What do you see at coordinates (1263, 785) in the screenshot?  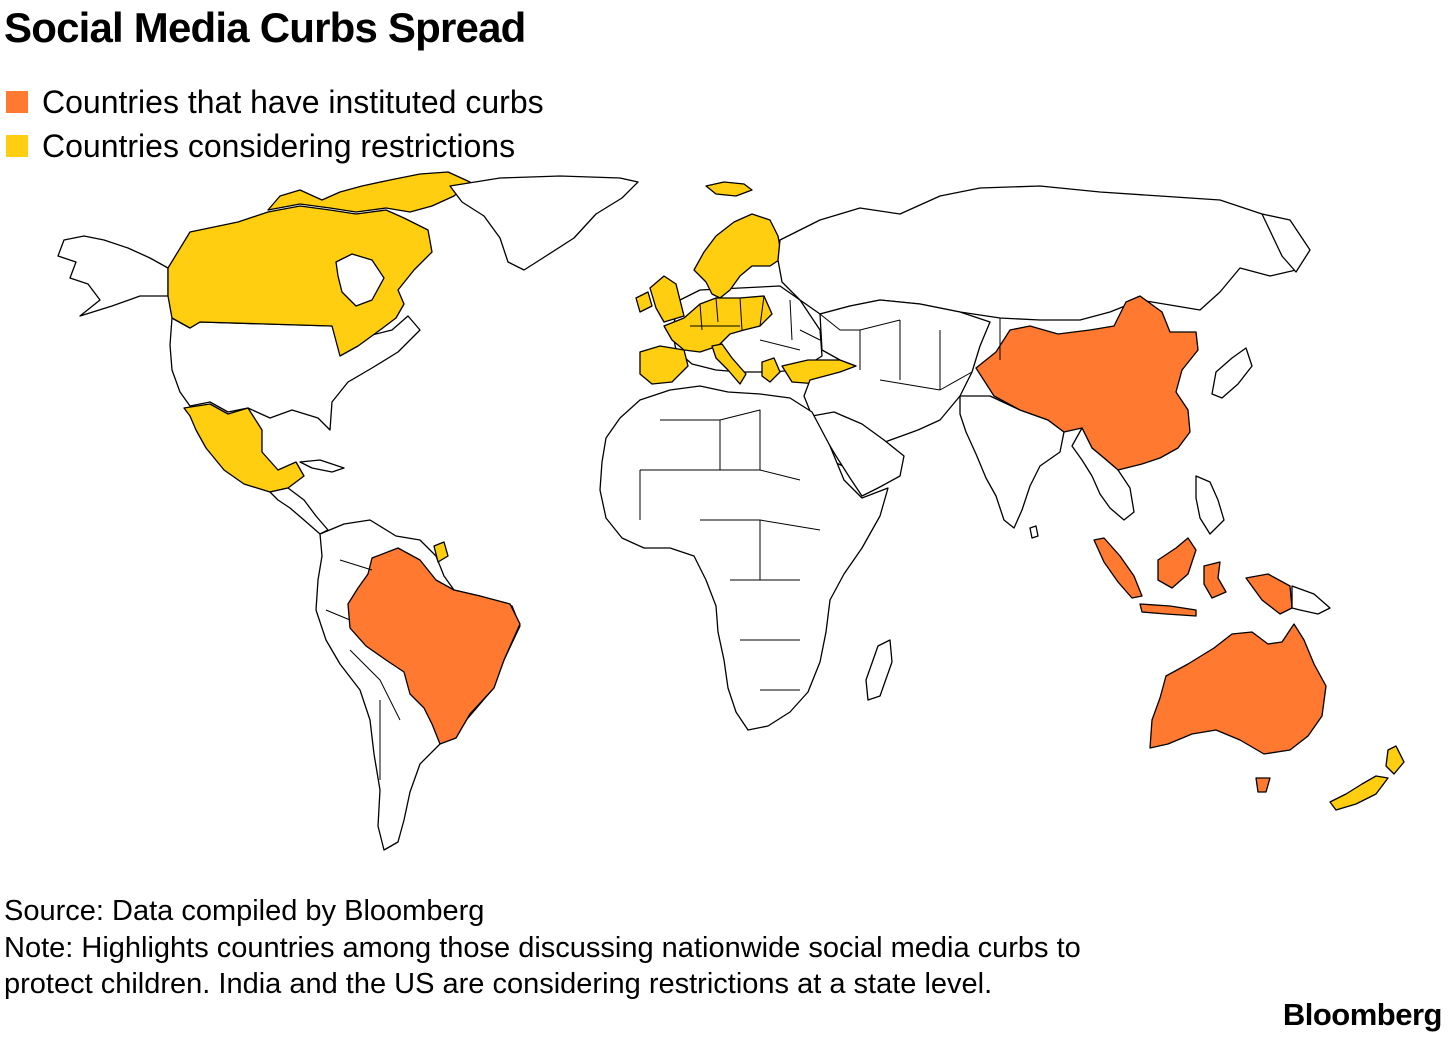 I see `country-tasmania` at bounding box center [1263, 785].